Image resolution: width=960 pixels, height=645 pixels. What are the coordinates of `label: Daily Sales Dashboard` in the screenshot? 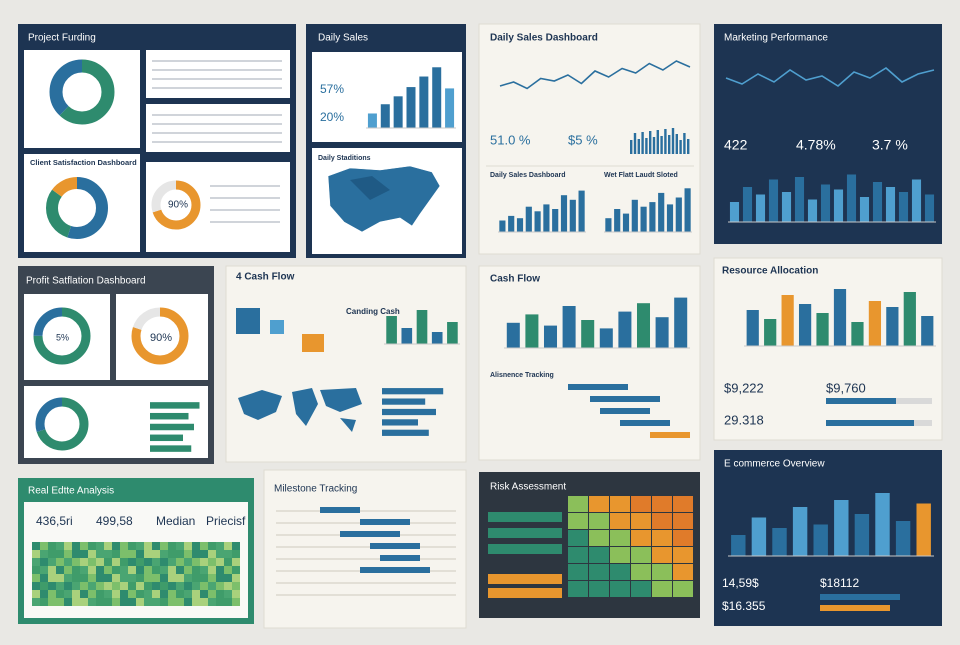 It's located at (527, 175).